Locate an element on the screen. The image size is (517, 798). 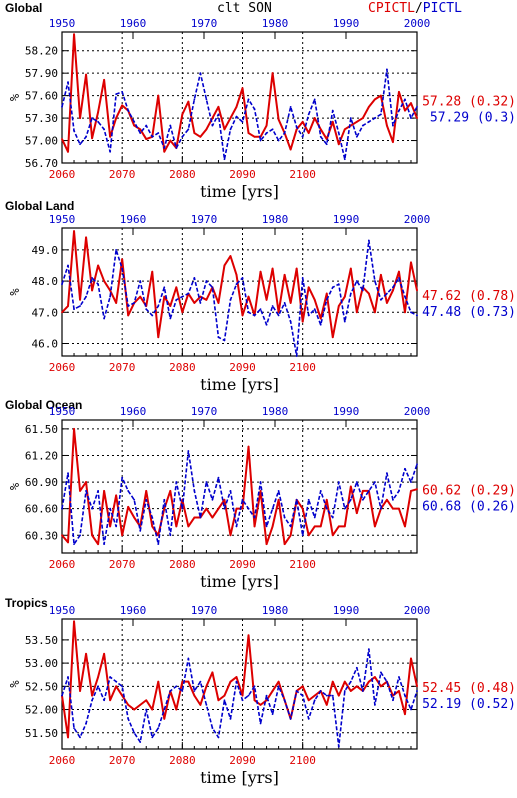
y-tick-label: 56.70 is located at coordinates (41, 163).